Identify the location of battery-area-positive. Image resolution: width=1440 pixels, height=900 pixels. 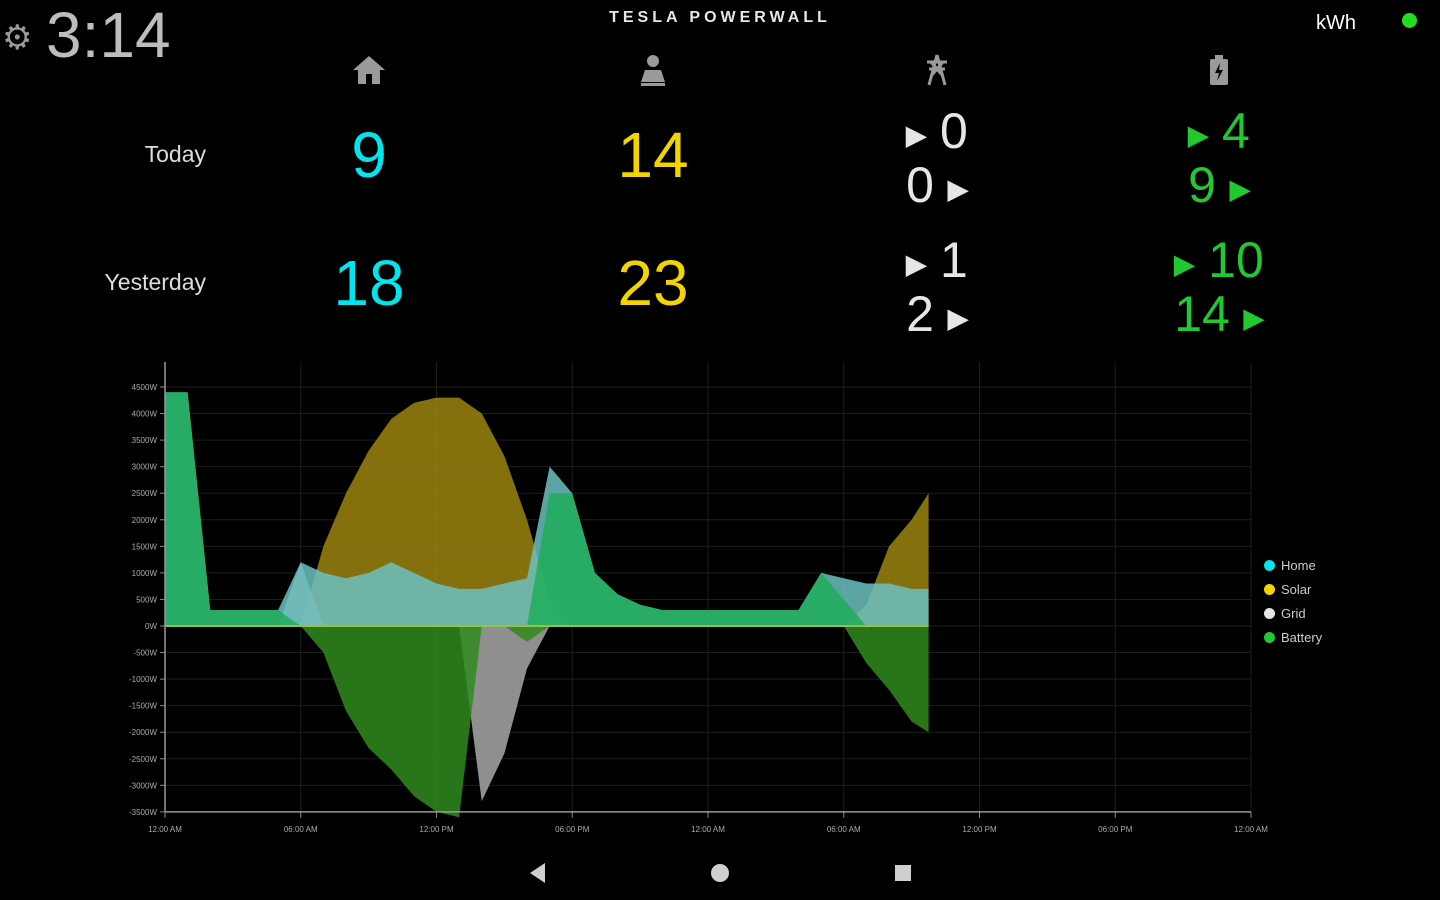
(547, 509).